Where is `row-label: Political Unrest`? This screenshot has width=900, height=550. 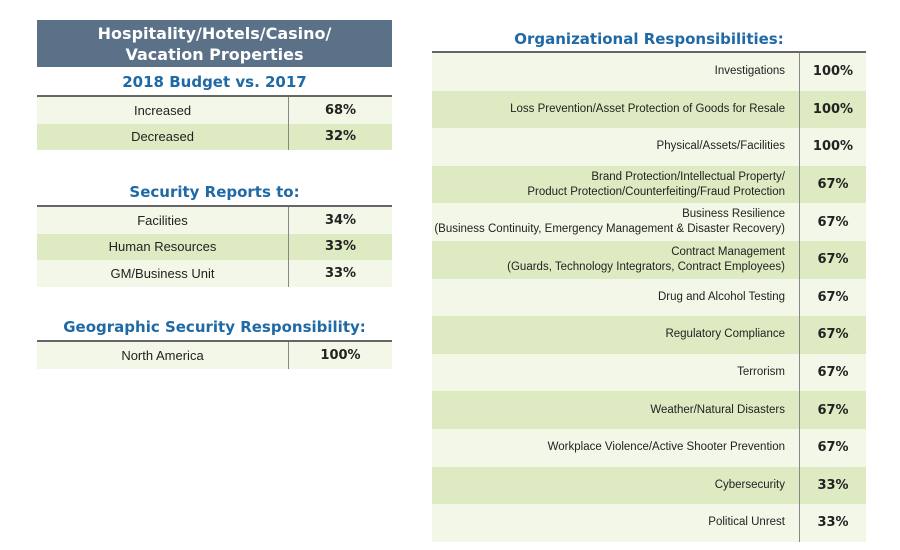 row-label: Political Unrest is located at coordinates (616, 523).